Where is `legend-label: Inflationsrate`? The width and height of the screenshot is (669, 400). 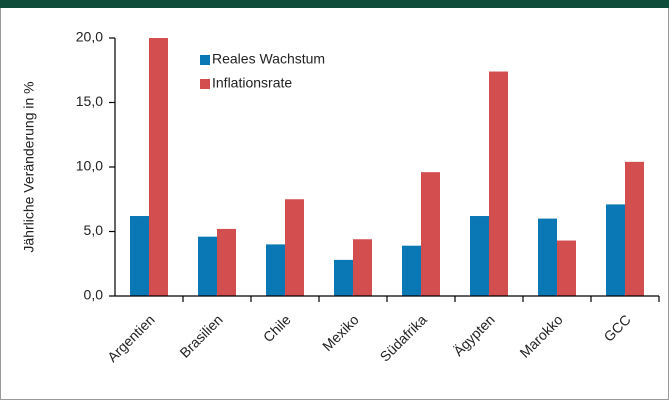 legend-label: Inflationsrate is located at coordinates (252, 83).